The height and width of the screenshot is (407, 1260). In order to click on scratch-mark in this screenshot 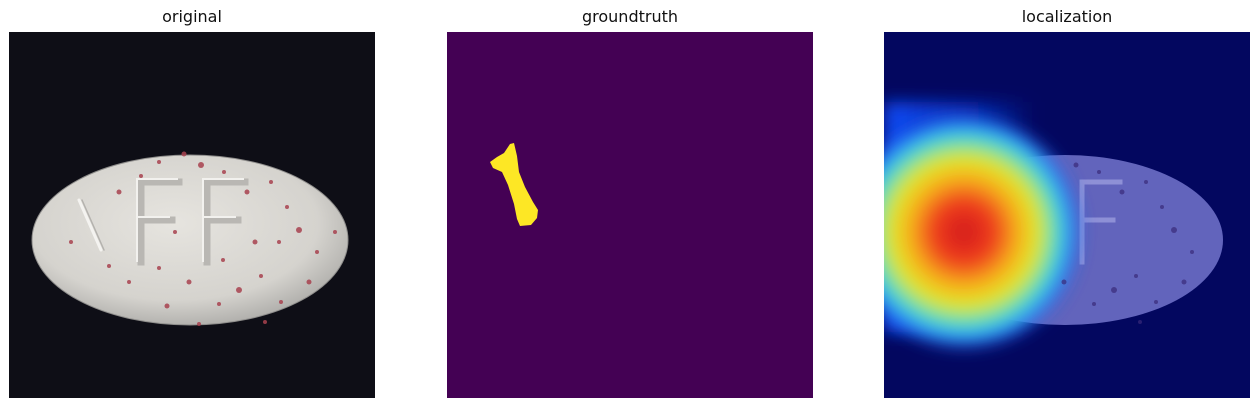, I will do `click(90, 225)`.